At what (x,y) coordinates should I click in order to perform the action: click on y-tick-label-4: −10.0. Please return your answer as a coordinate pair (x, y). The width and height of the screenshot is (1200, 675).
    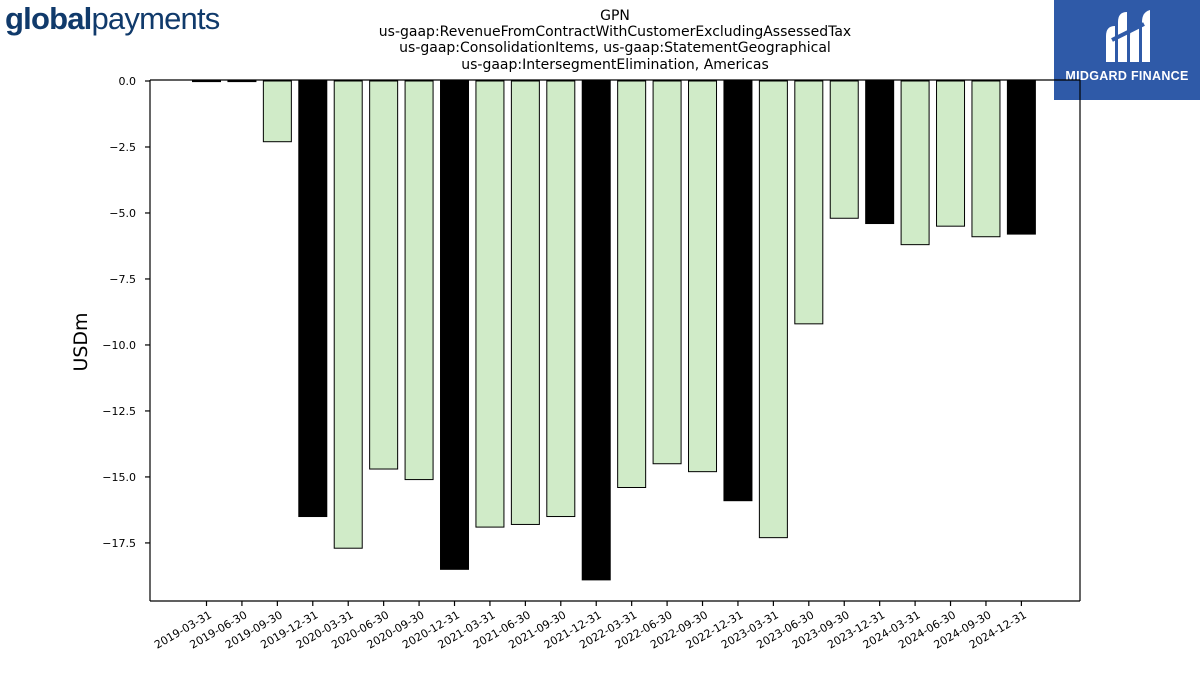
    Looking at the image, I should click on (119, 345).